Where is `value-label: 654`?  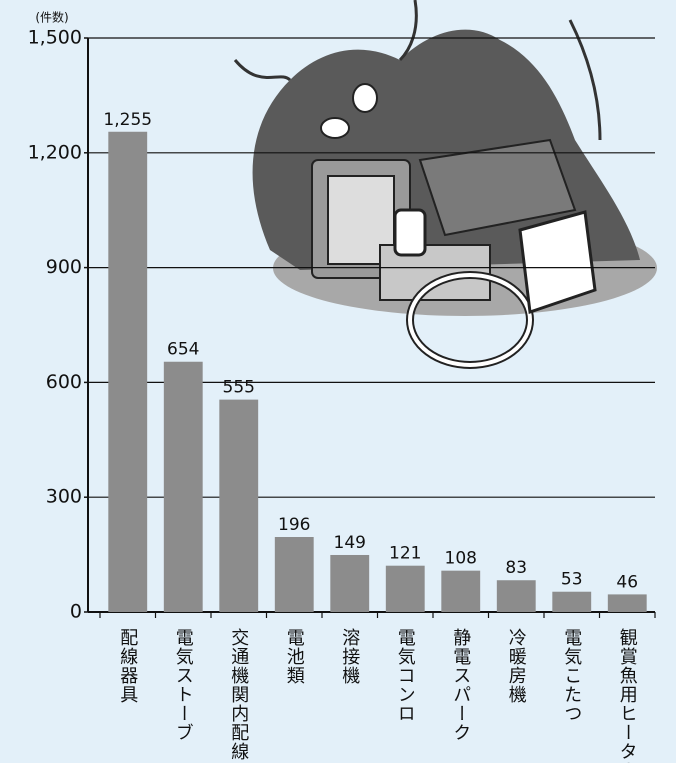 value-label: 654 is located at coordinates (183, 350).